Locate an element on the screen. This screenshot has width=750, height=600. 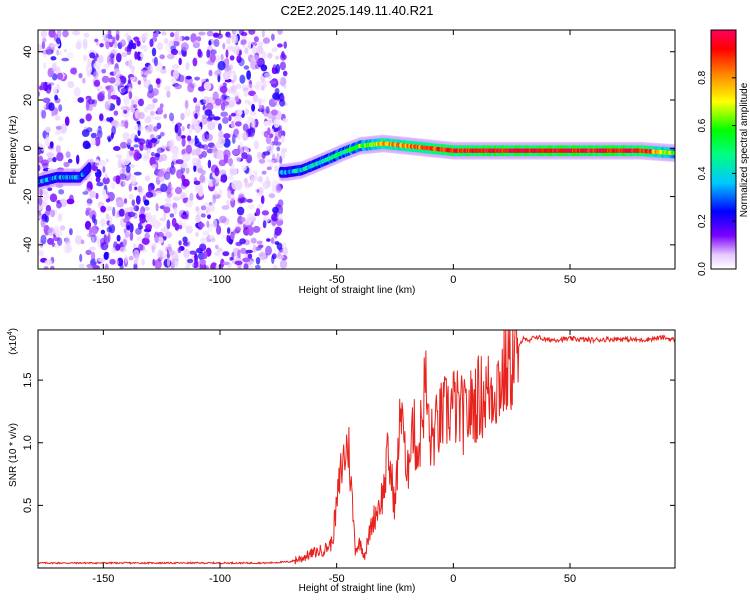
colorbar-tick-label: 0.4 is located at coordinates (702, 173).